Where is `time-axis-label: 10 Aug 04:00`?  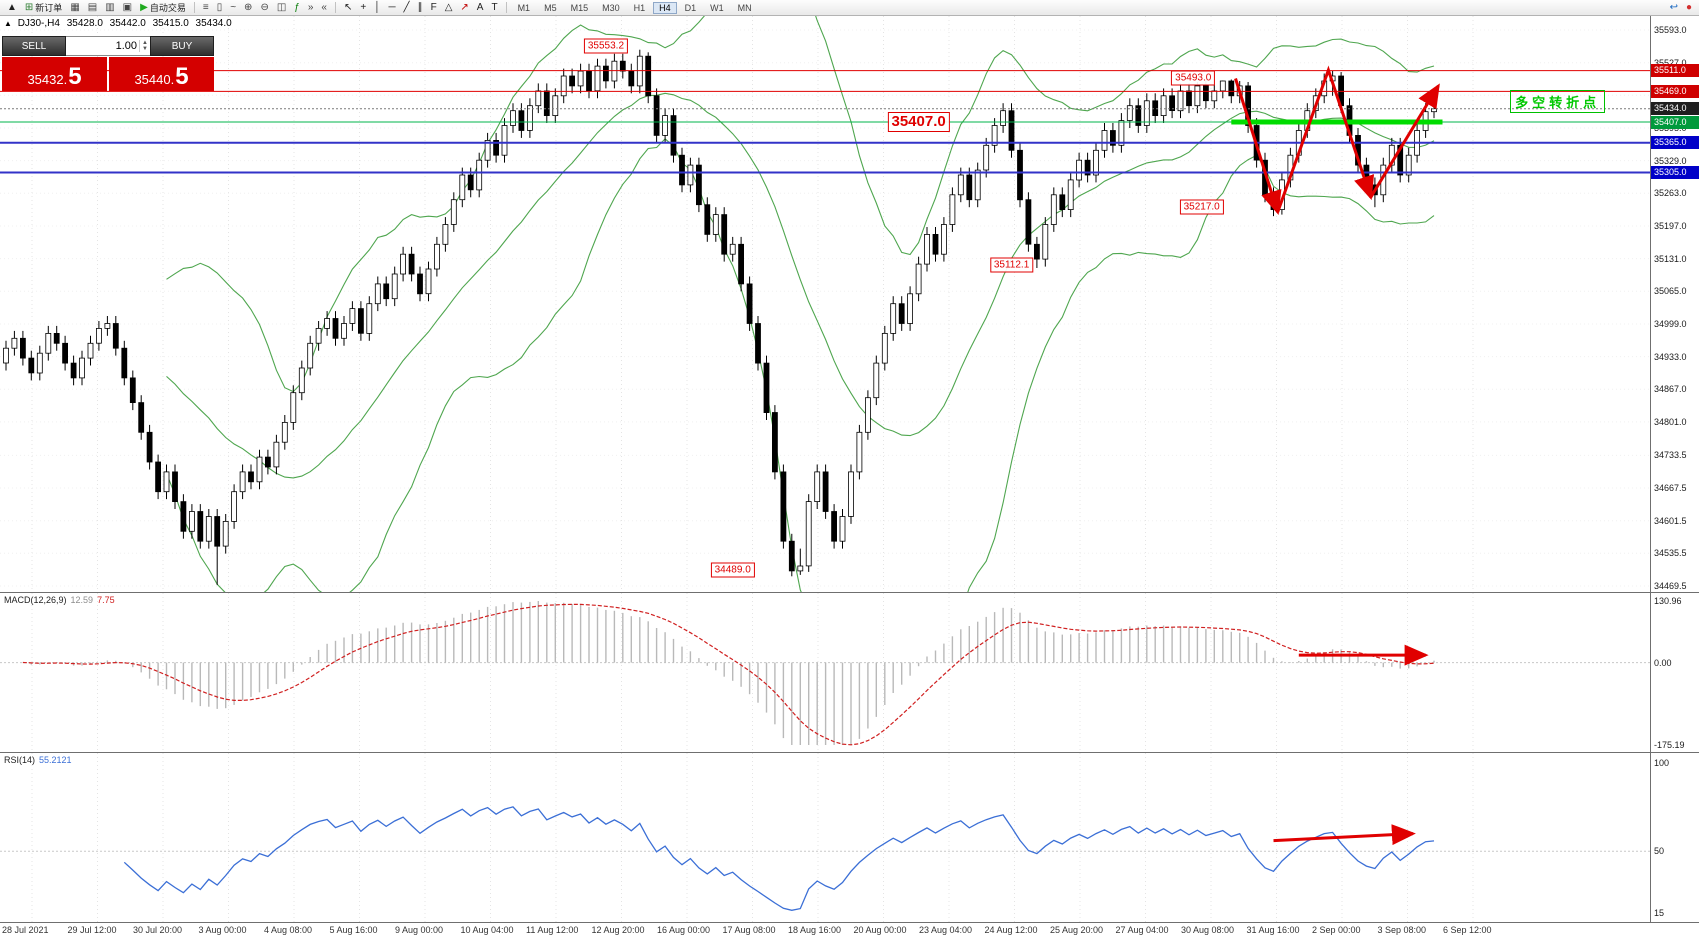 time-axis-label: 10 Aug 04:00 is located at coordinates (487, 930).